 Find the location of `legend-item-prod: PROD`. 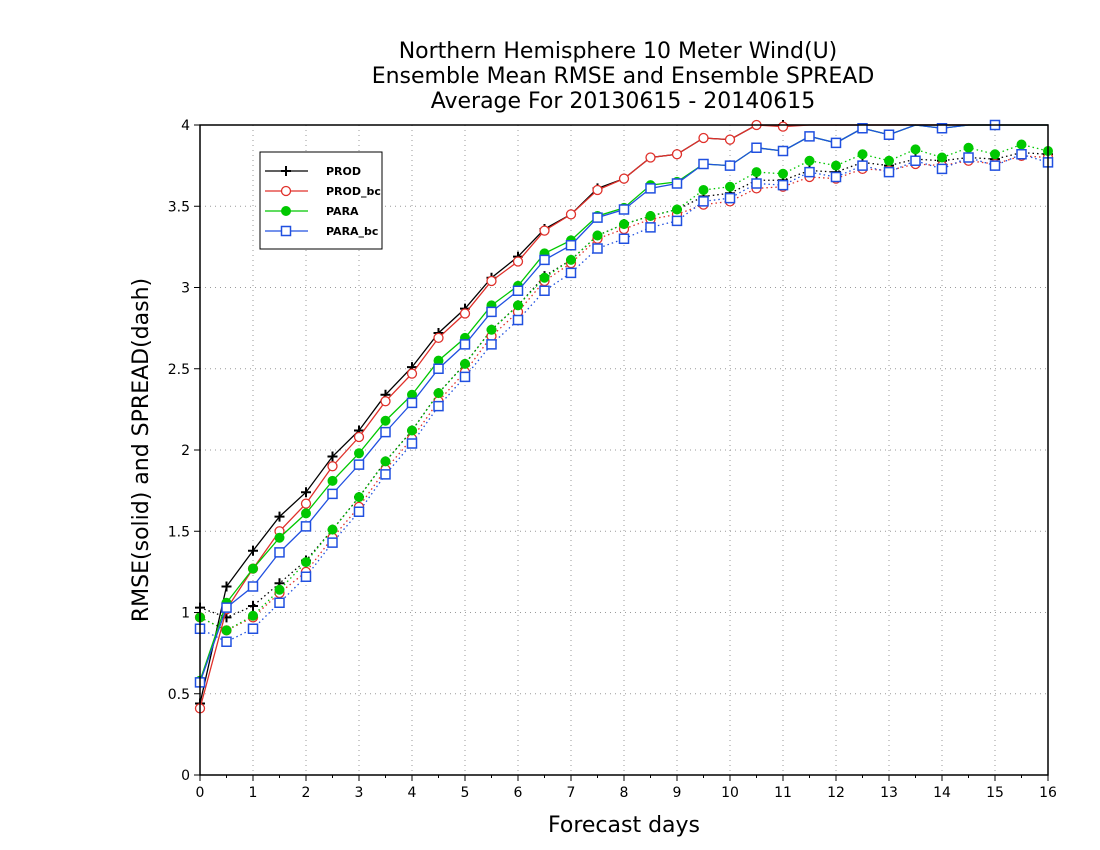

legend-item-prod: PROD is located at coordinates (313, 171).